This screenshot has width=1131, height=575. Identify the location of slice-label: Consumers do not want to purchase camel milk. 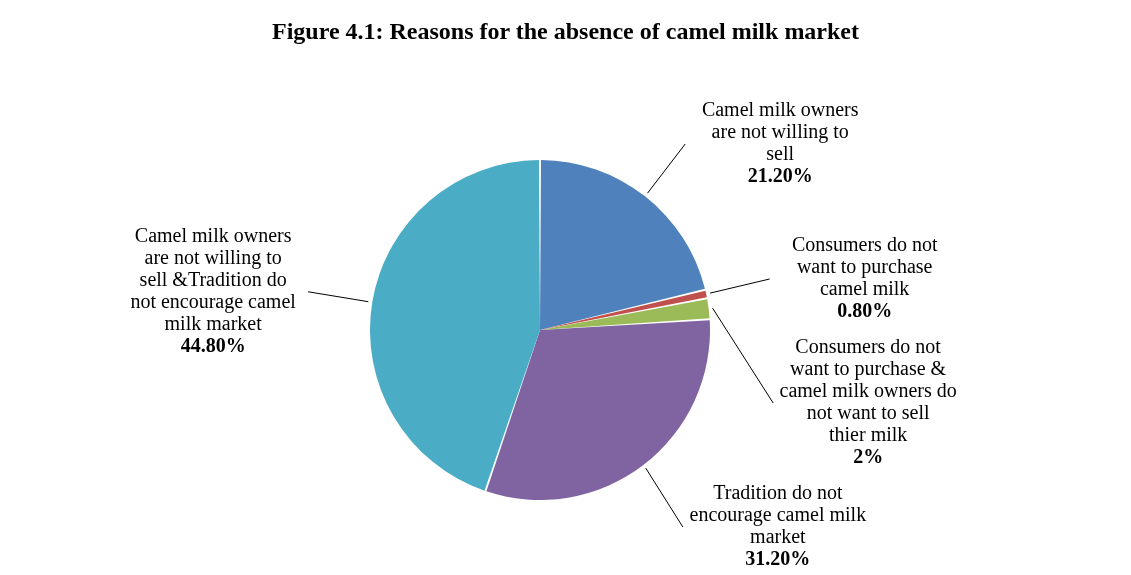
(864, 266).